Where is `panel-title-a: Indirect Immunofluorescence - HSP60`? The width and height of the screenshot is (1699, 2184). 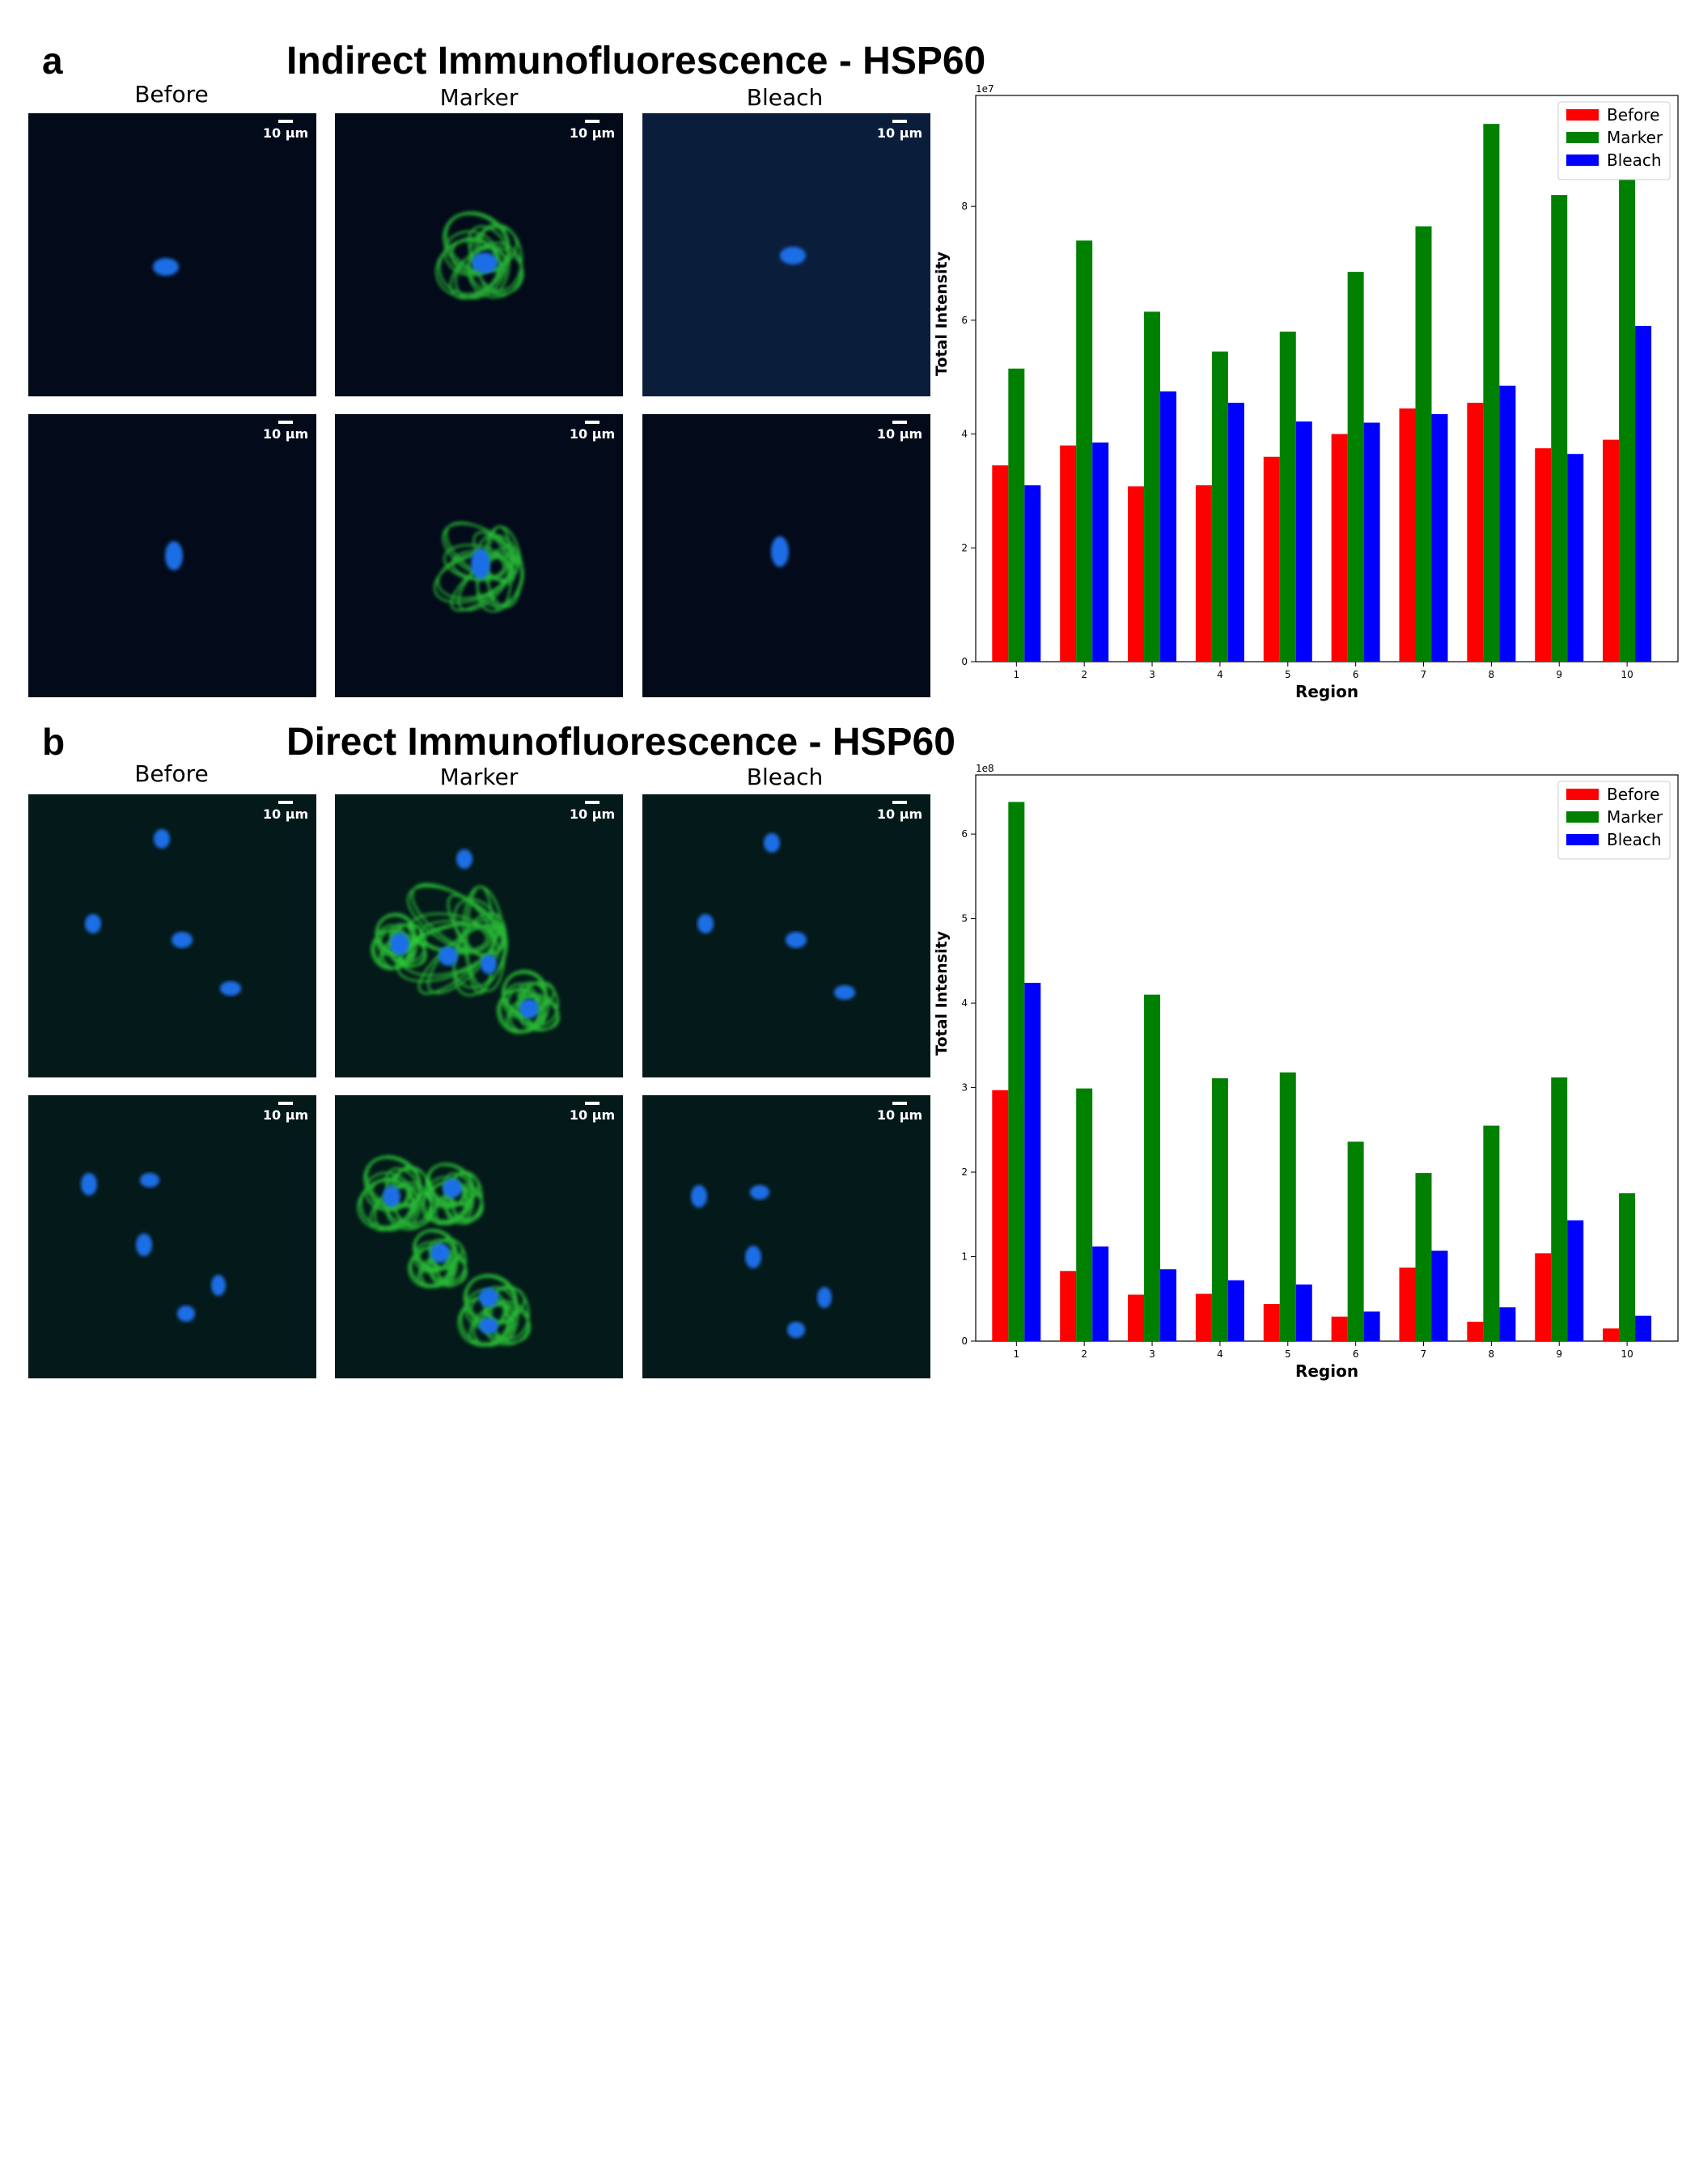
panel-title-a: Indirect Immunofluorescence - HSP60 is located at coordinates (636, 61).